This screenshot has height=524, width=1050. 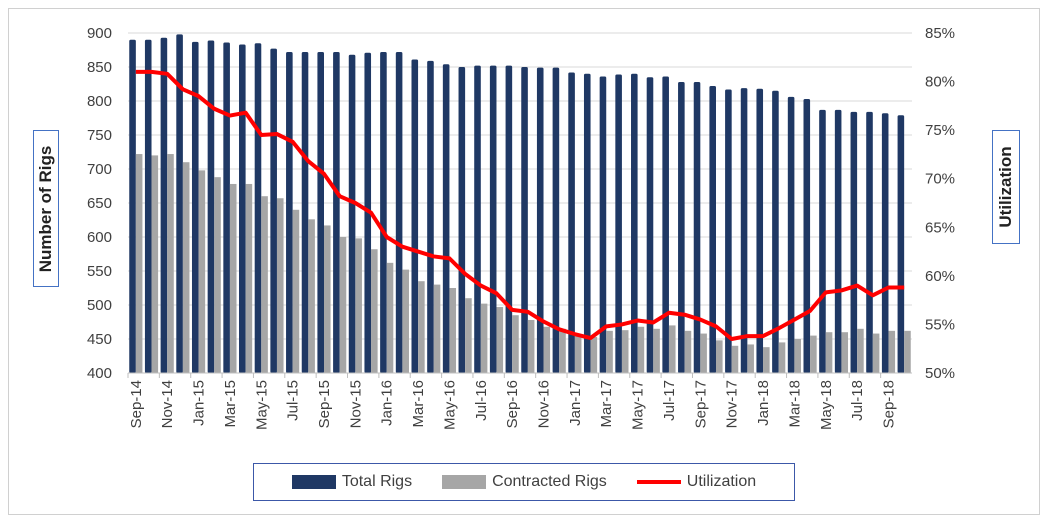 I want to click on legend-swatch-total, so click(x=313, y=482).